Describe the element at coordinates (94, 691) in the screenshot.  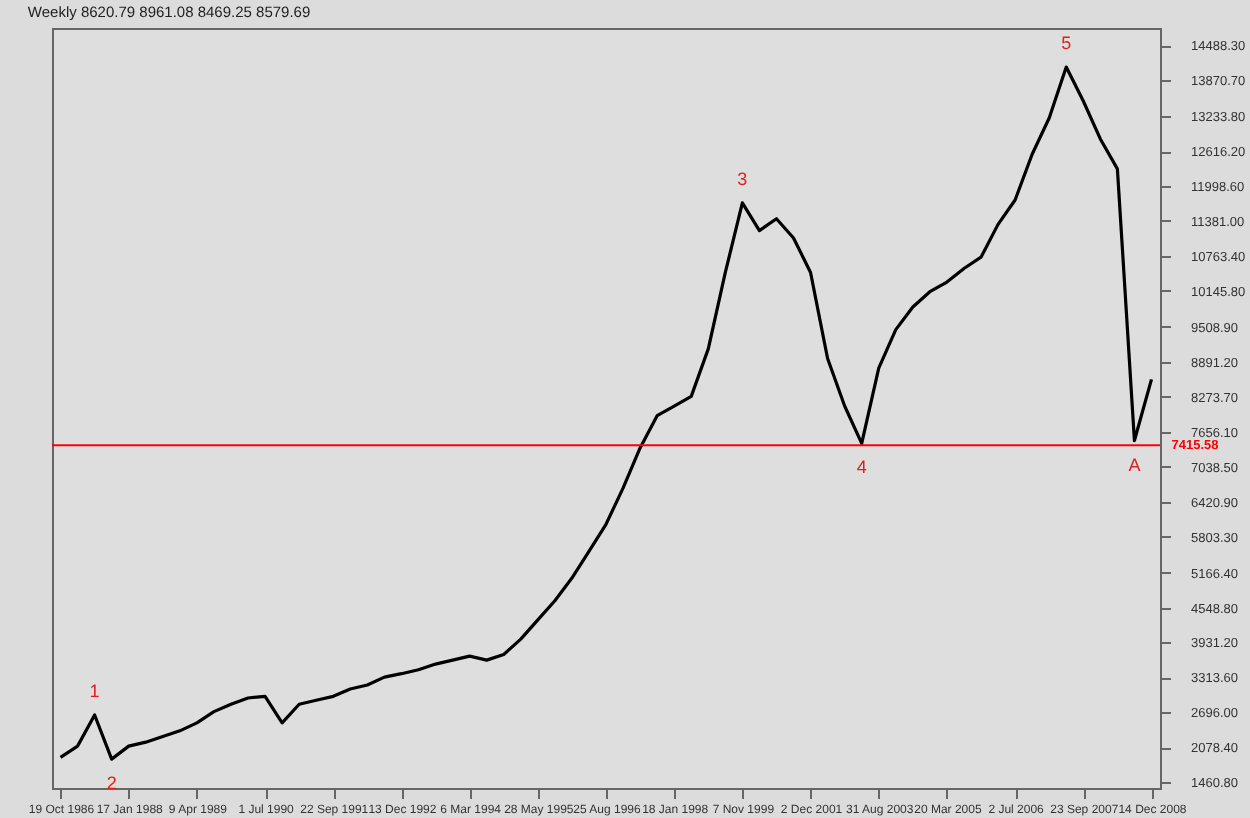
I see `annotation: 1` at that location.